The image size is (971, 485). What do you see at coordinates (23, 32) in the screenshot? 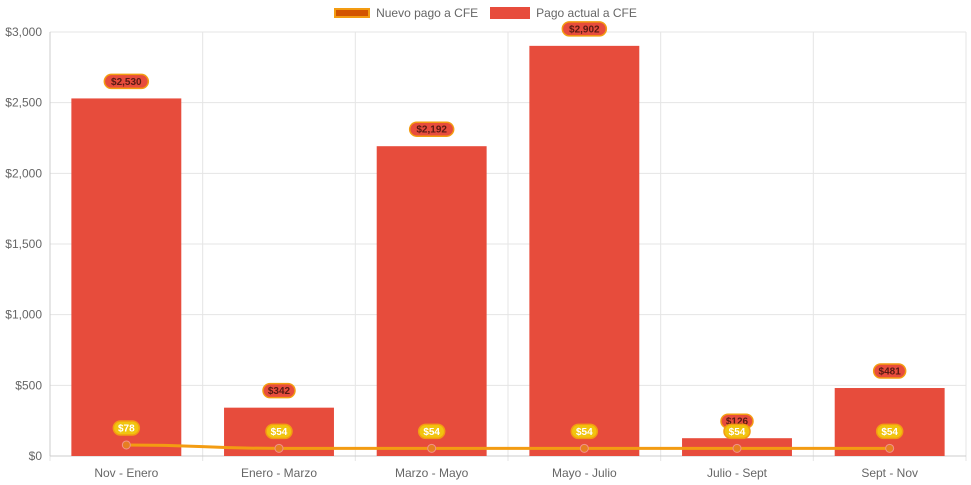
I see `y-tick-label: $3,000` at bounding box center [23, 32].